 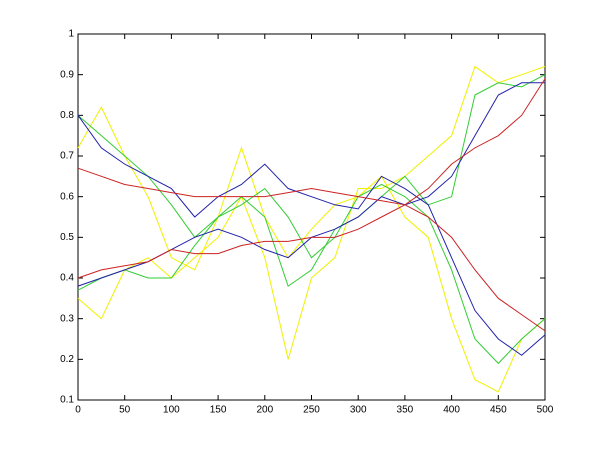 I want to click on y-tick-label: 0.4, so click(x=67, y=278).